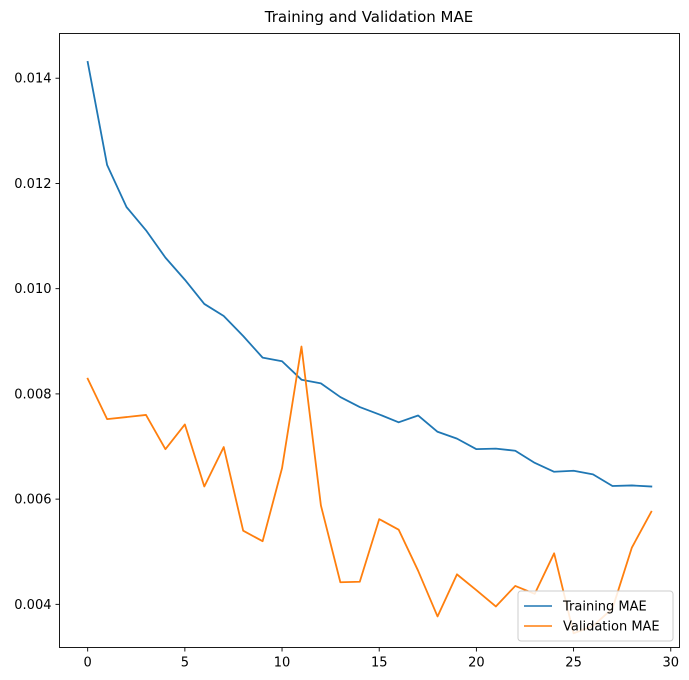  I want to click on y-tick-label: 0.014, so click(32, 79).